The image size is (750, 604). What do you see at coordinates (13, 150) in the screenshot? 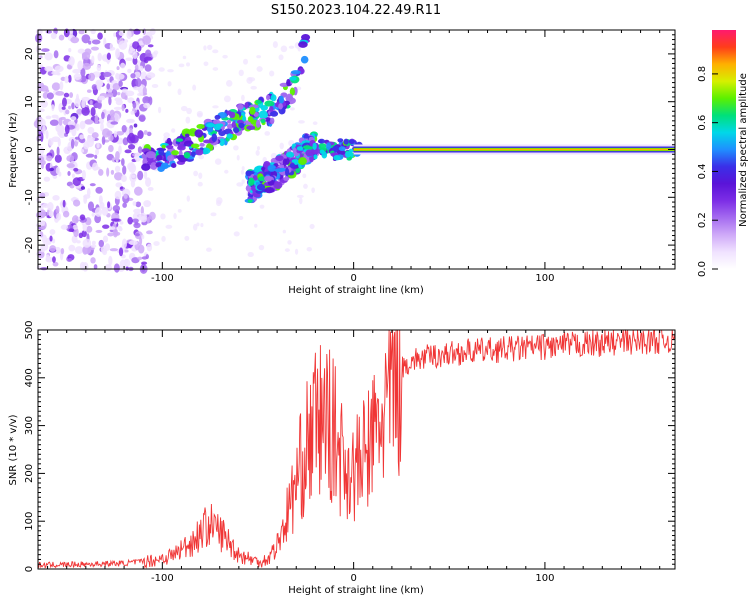
I see `spectrogram-y-axis-label: Frequency (Hz)` at bounding box center [13, 150].